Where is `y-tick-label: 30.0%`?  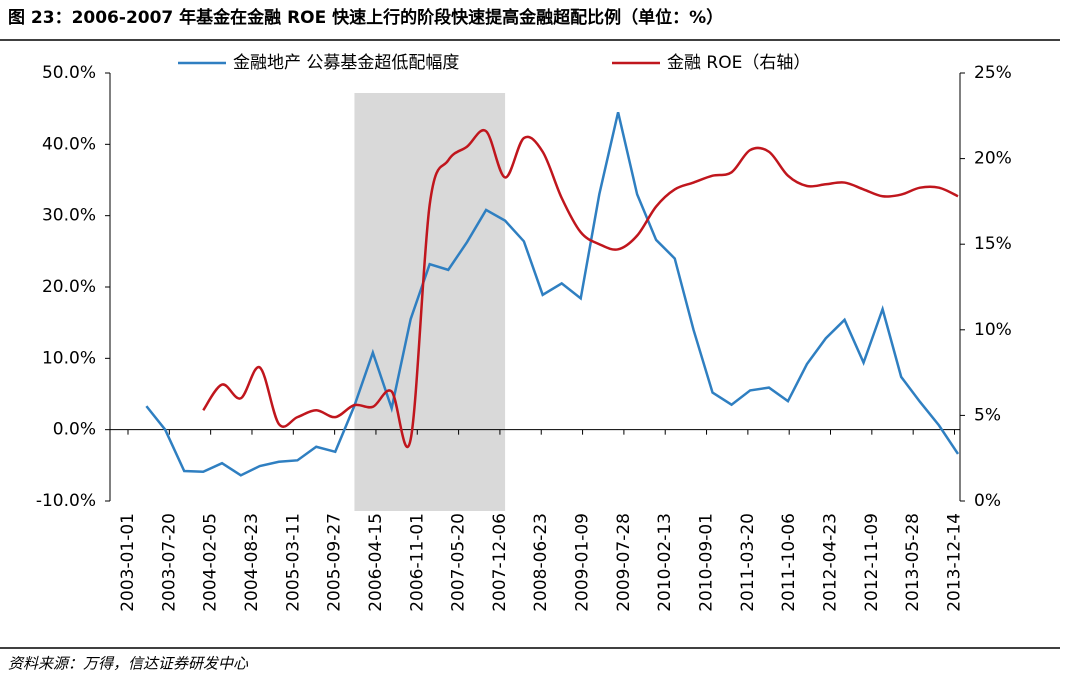 y-tick-label: 30.0% is located at coordinates (69, 216).